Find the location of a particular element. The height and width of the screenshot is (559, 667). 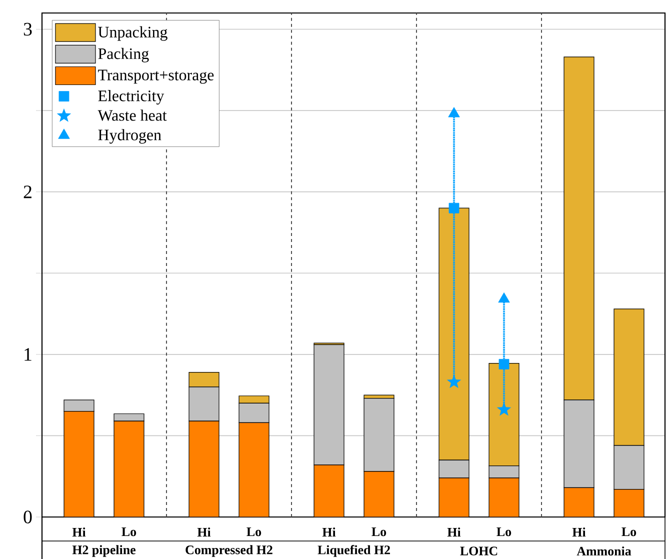

legend-label: Hydrogen is located at coordinates (130, 136).